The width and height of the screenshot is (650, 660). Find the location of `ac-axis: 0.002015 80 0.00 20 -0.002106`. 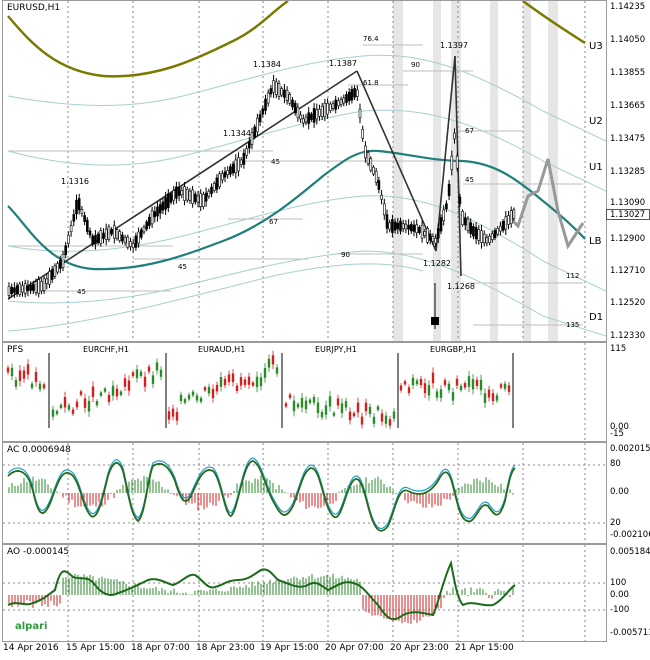

ac-axis: 0.002015 80 0.00 20 -0.002106 is located at coordinates (628, 492).